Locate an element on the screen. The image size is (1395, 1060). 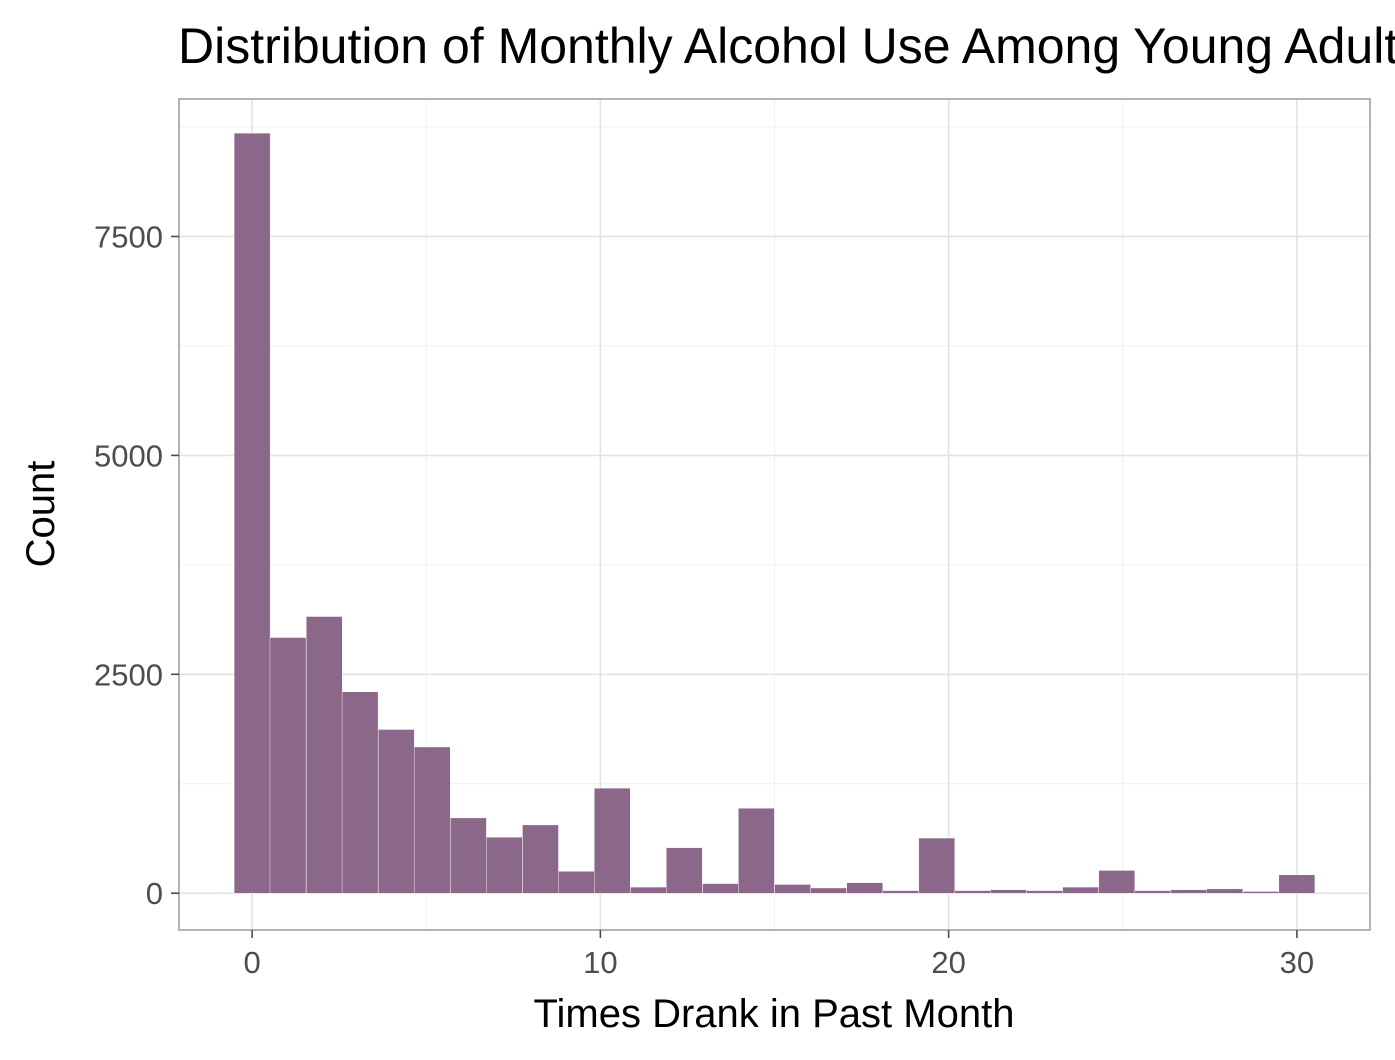
y-tick-label: 5000 is located at coordinates (128, 455).